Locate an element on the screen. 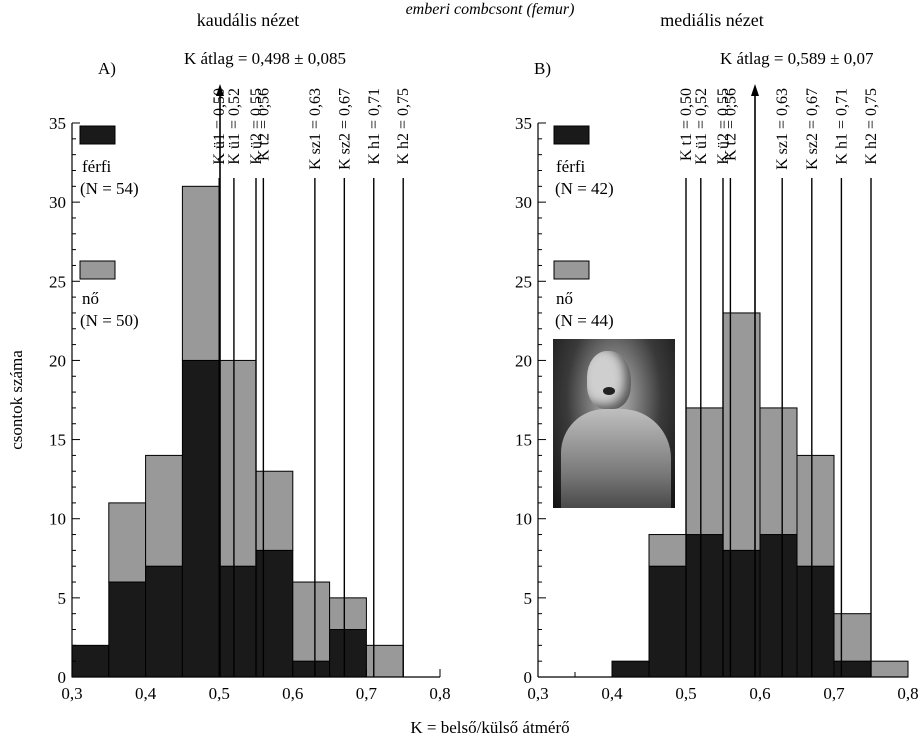  panel-a-x-tick-label: 0,7 is located at coordinates (367, 693).